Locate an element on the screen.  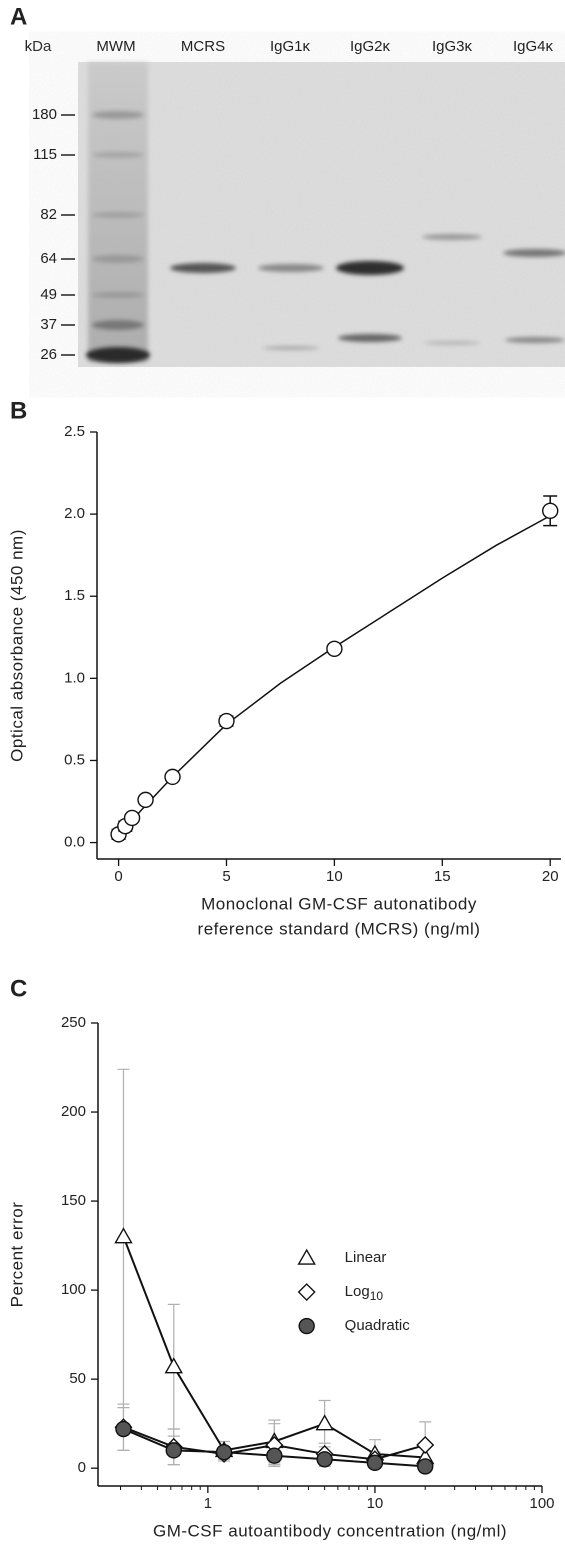
panel-label: C is located at coordinates (18, 988).